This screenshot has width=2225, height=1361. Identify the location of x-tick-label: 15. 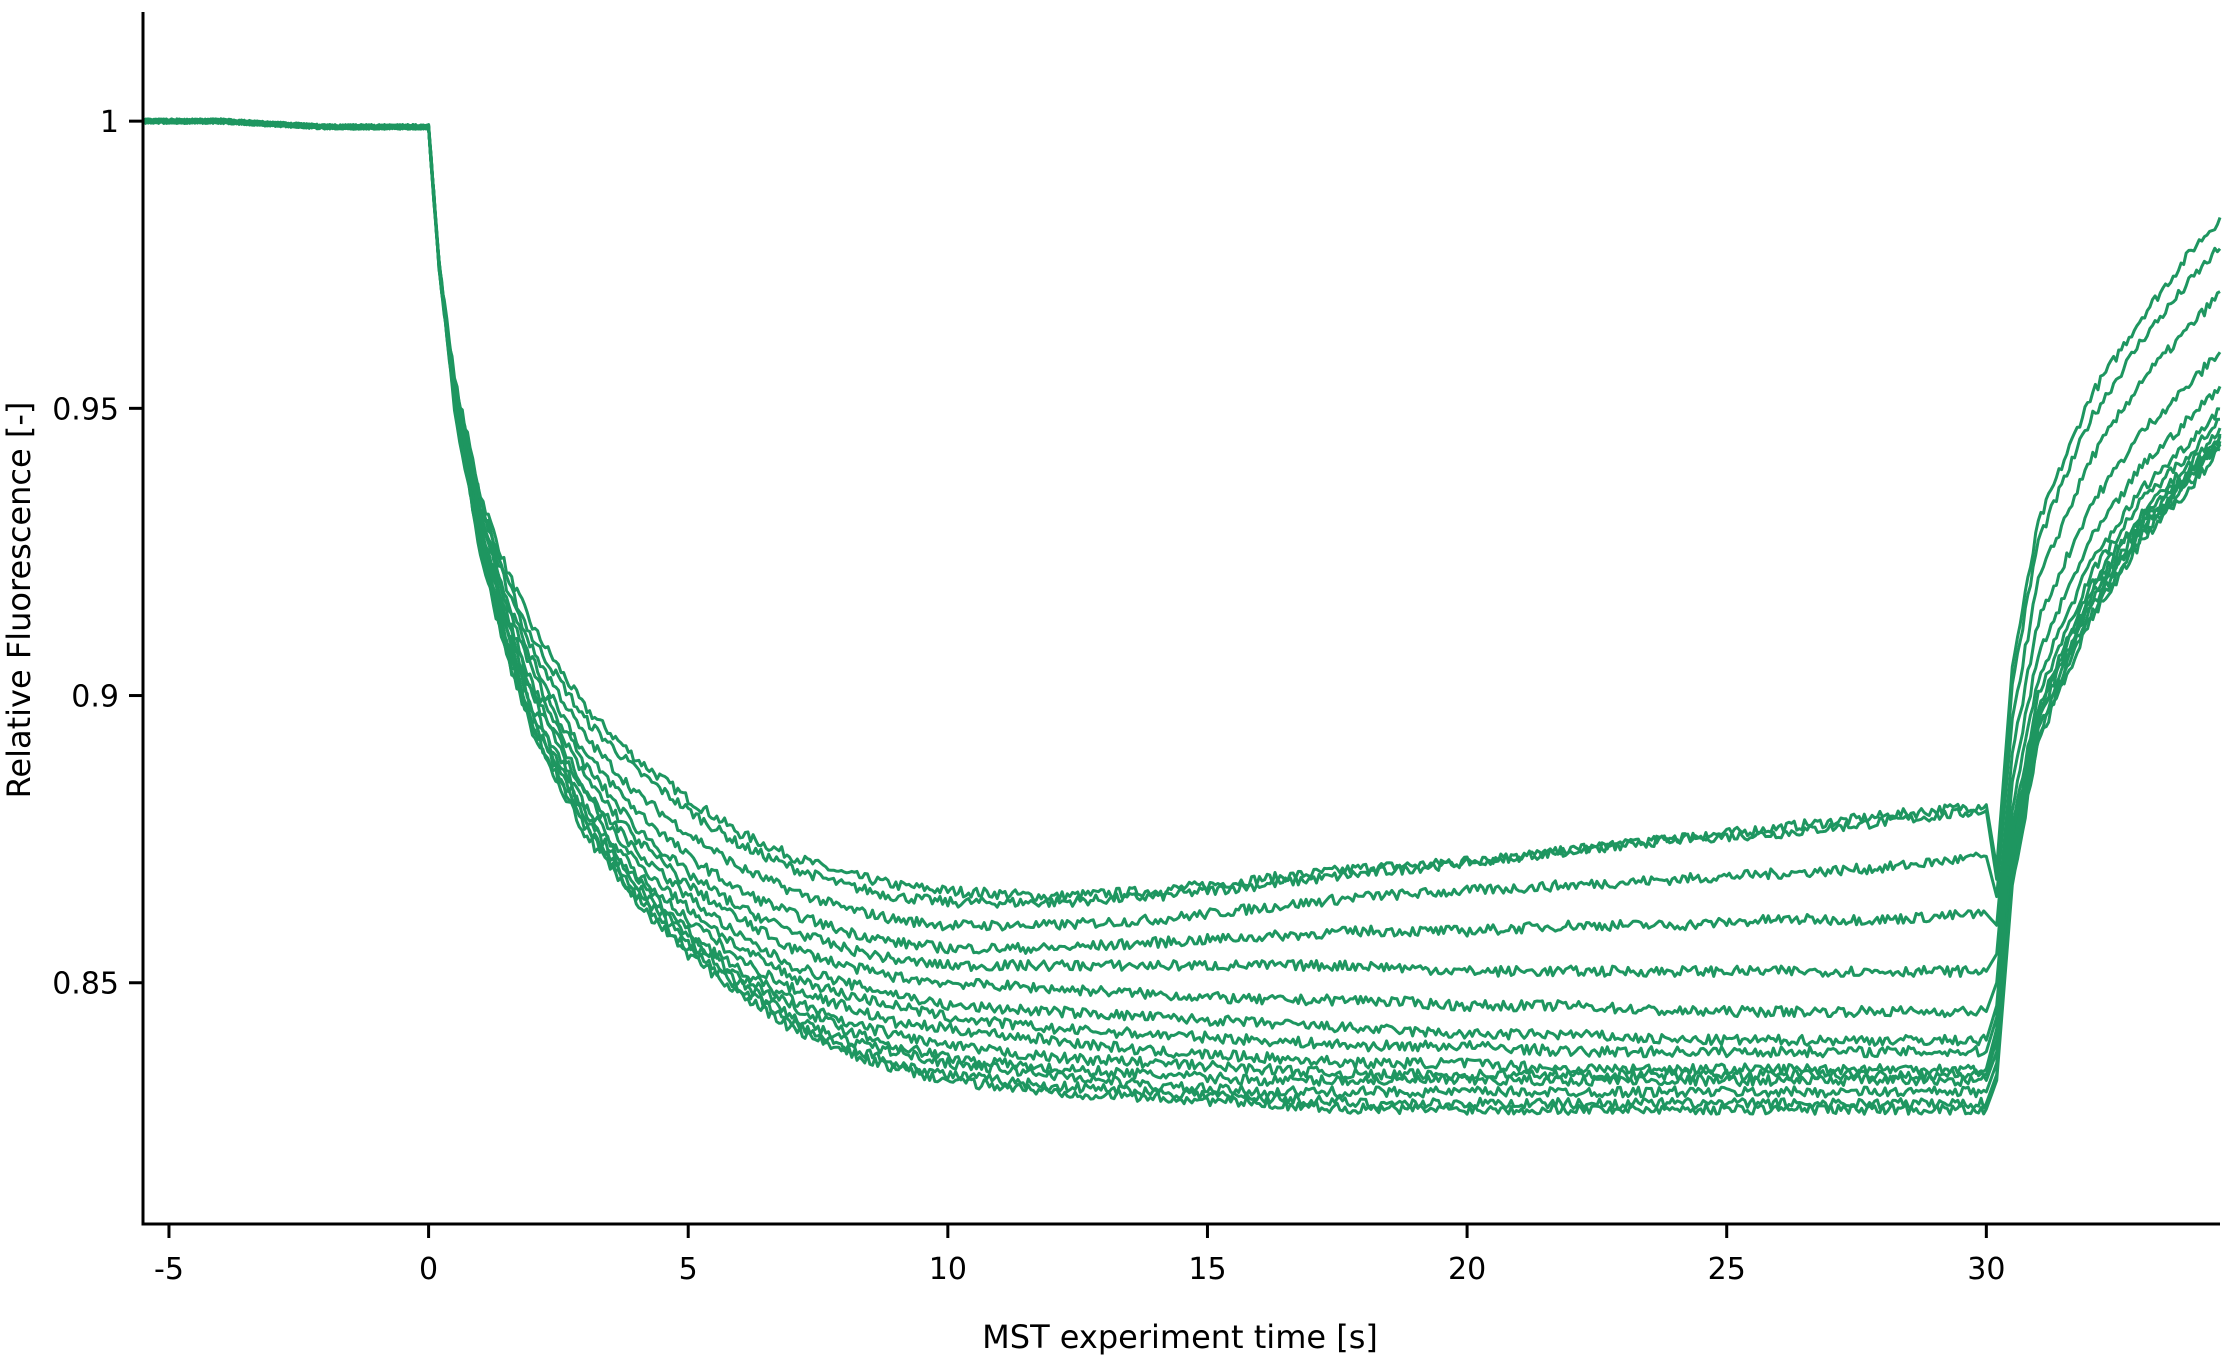
(1207, 1269).